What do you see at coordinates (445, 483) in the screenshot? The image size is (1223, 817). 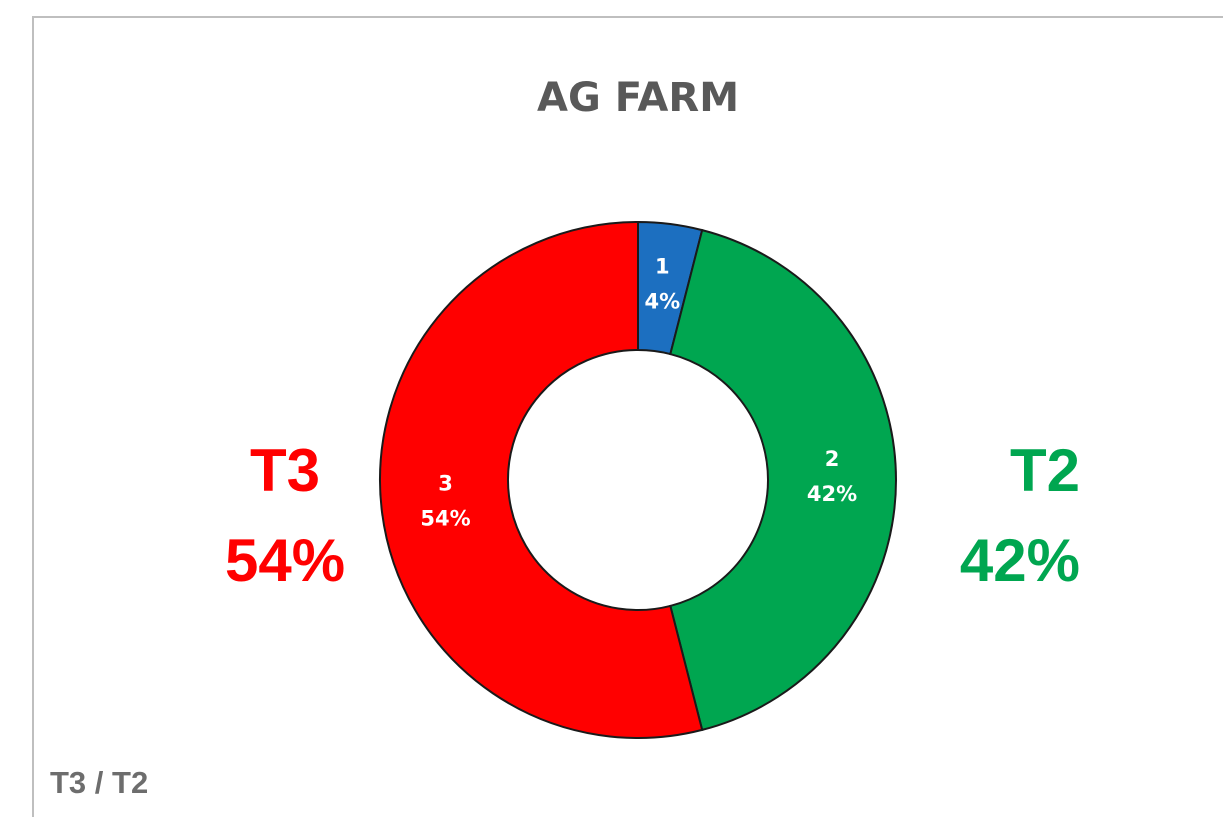 I see `slice-category-label: 3` at bounding box center [445, 483].